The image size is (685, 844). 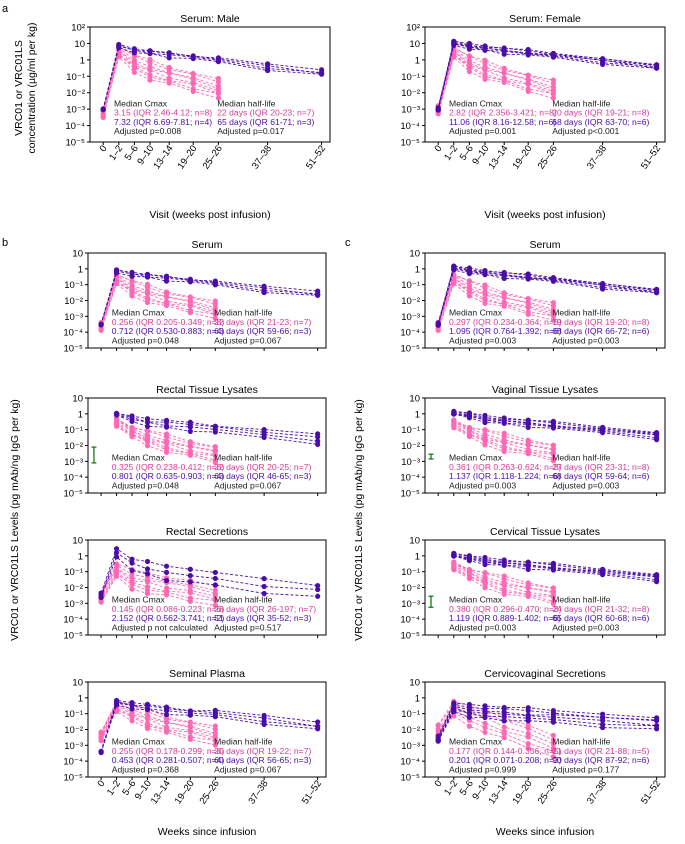 I want to click on x-tick-label-b4-0: 0, so click(x=101, y=783).